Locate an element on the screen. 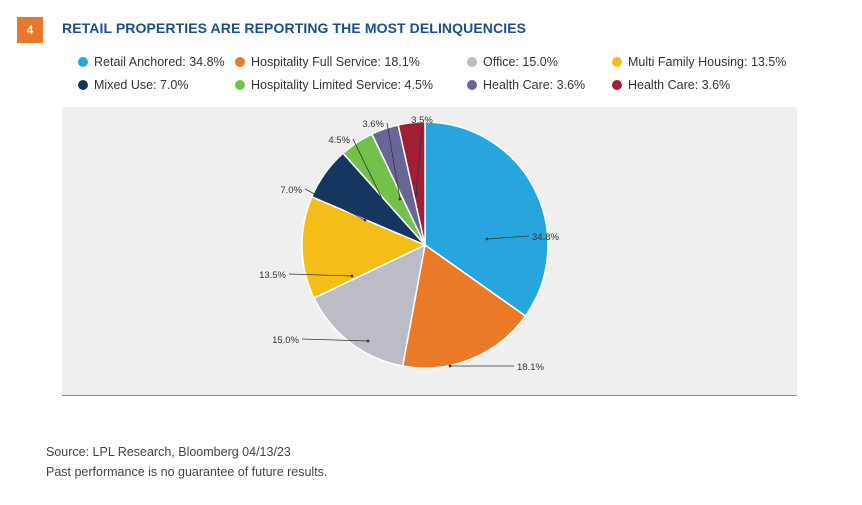 The height and width of the screenshot is (505, 862). legend-label: Multi Family Housing: 13.5% is located at coordinates (707, 62).